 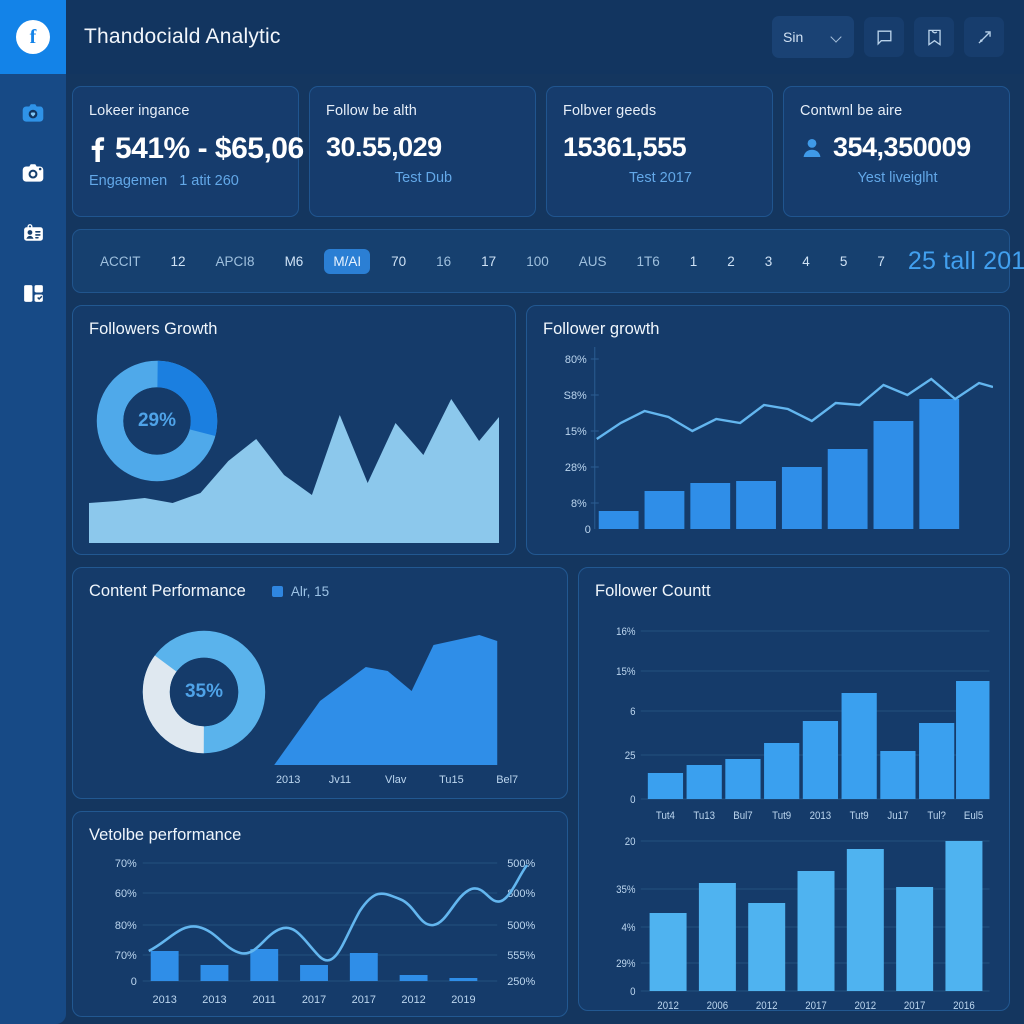 I want to click on filter-chip: 12, so click(x=178, y=261).